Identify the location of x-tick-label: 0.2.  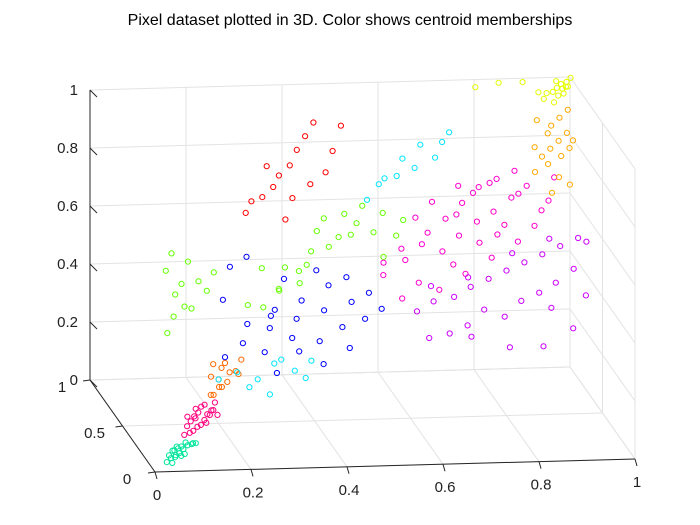
(253, 492).